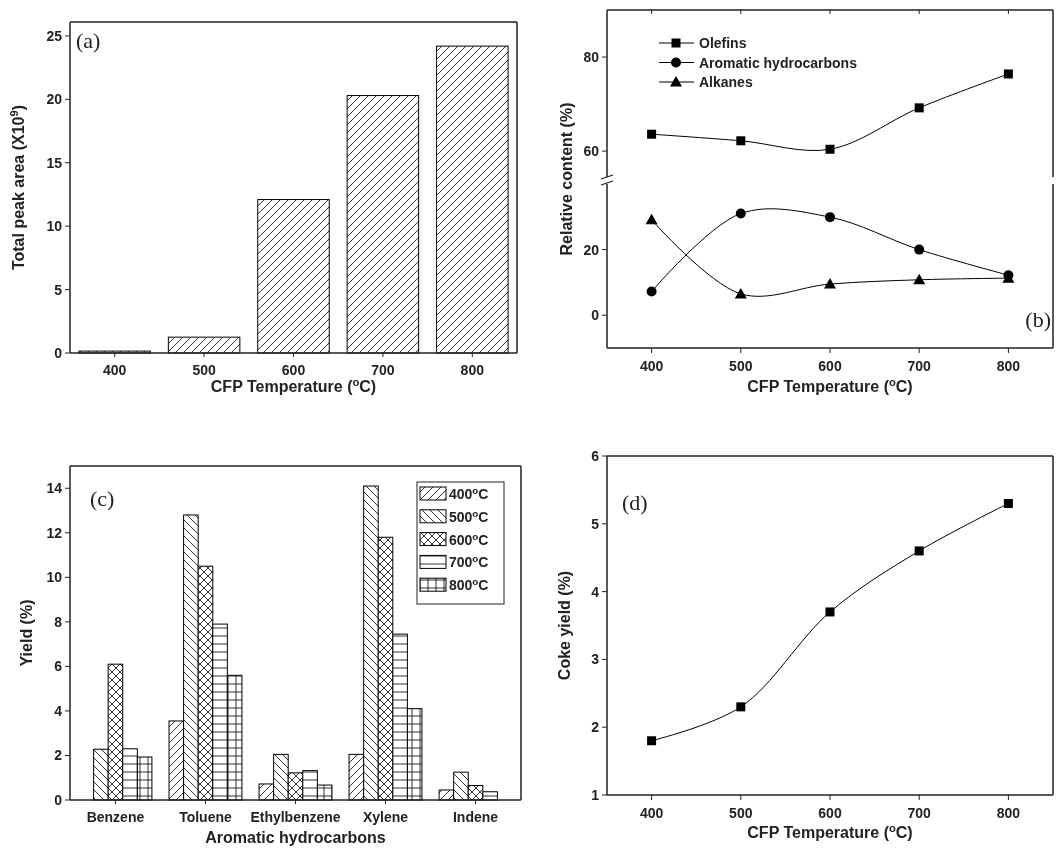 The image size is (1059, 851). What do you see at coordinates (595, 659) in the screenshot?
I see `y-tick-label: 3` at bounding box center [595, 659].